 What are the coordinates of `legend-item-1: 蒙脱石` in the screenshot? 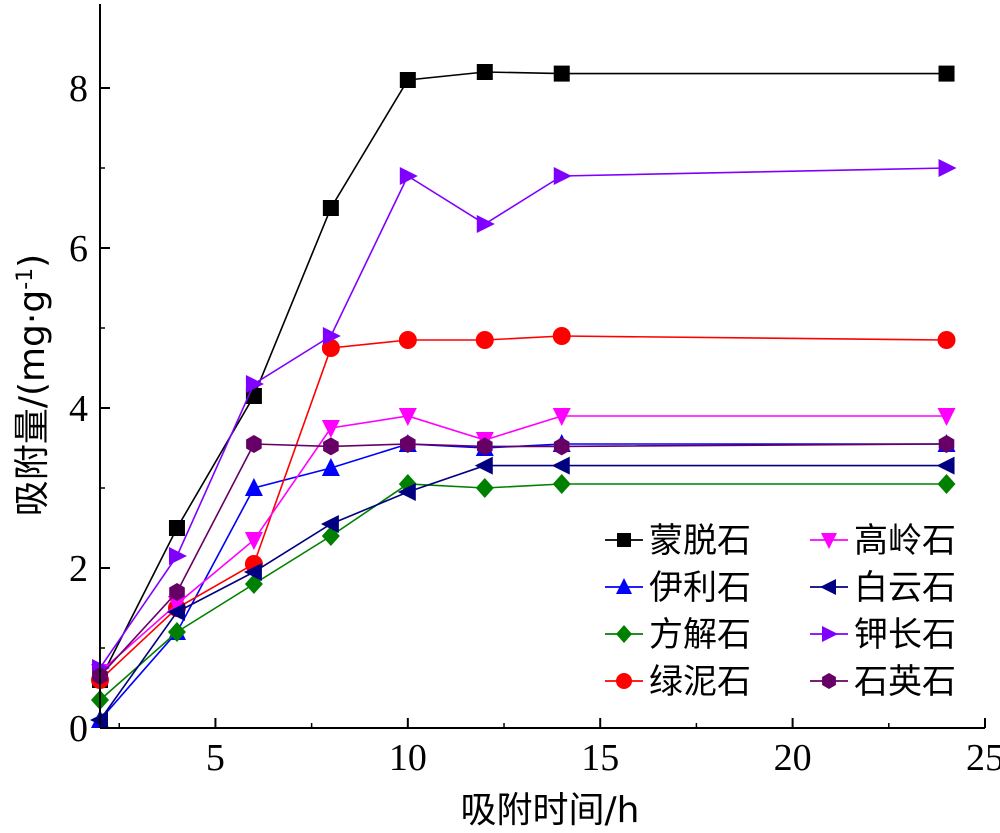 It's located at (678, 541).